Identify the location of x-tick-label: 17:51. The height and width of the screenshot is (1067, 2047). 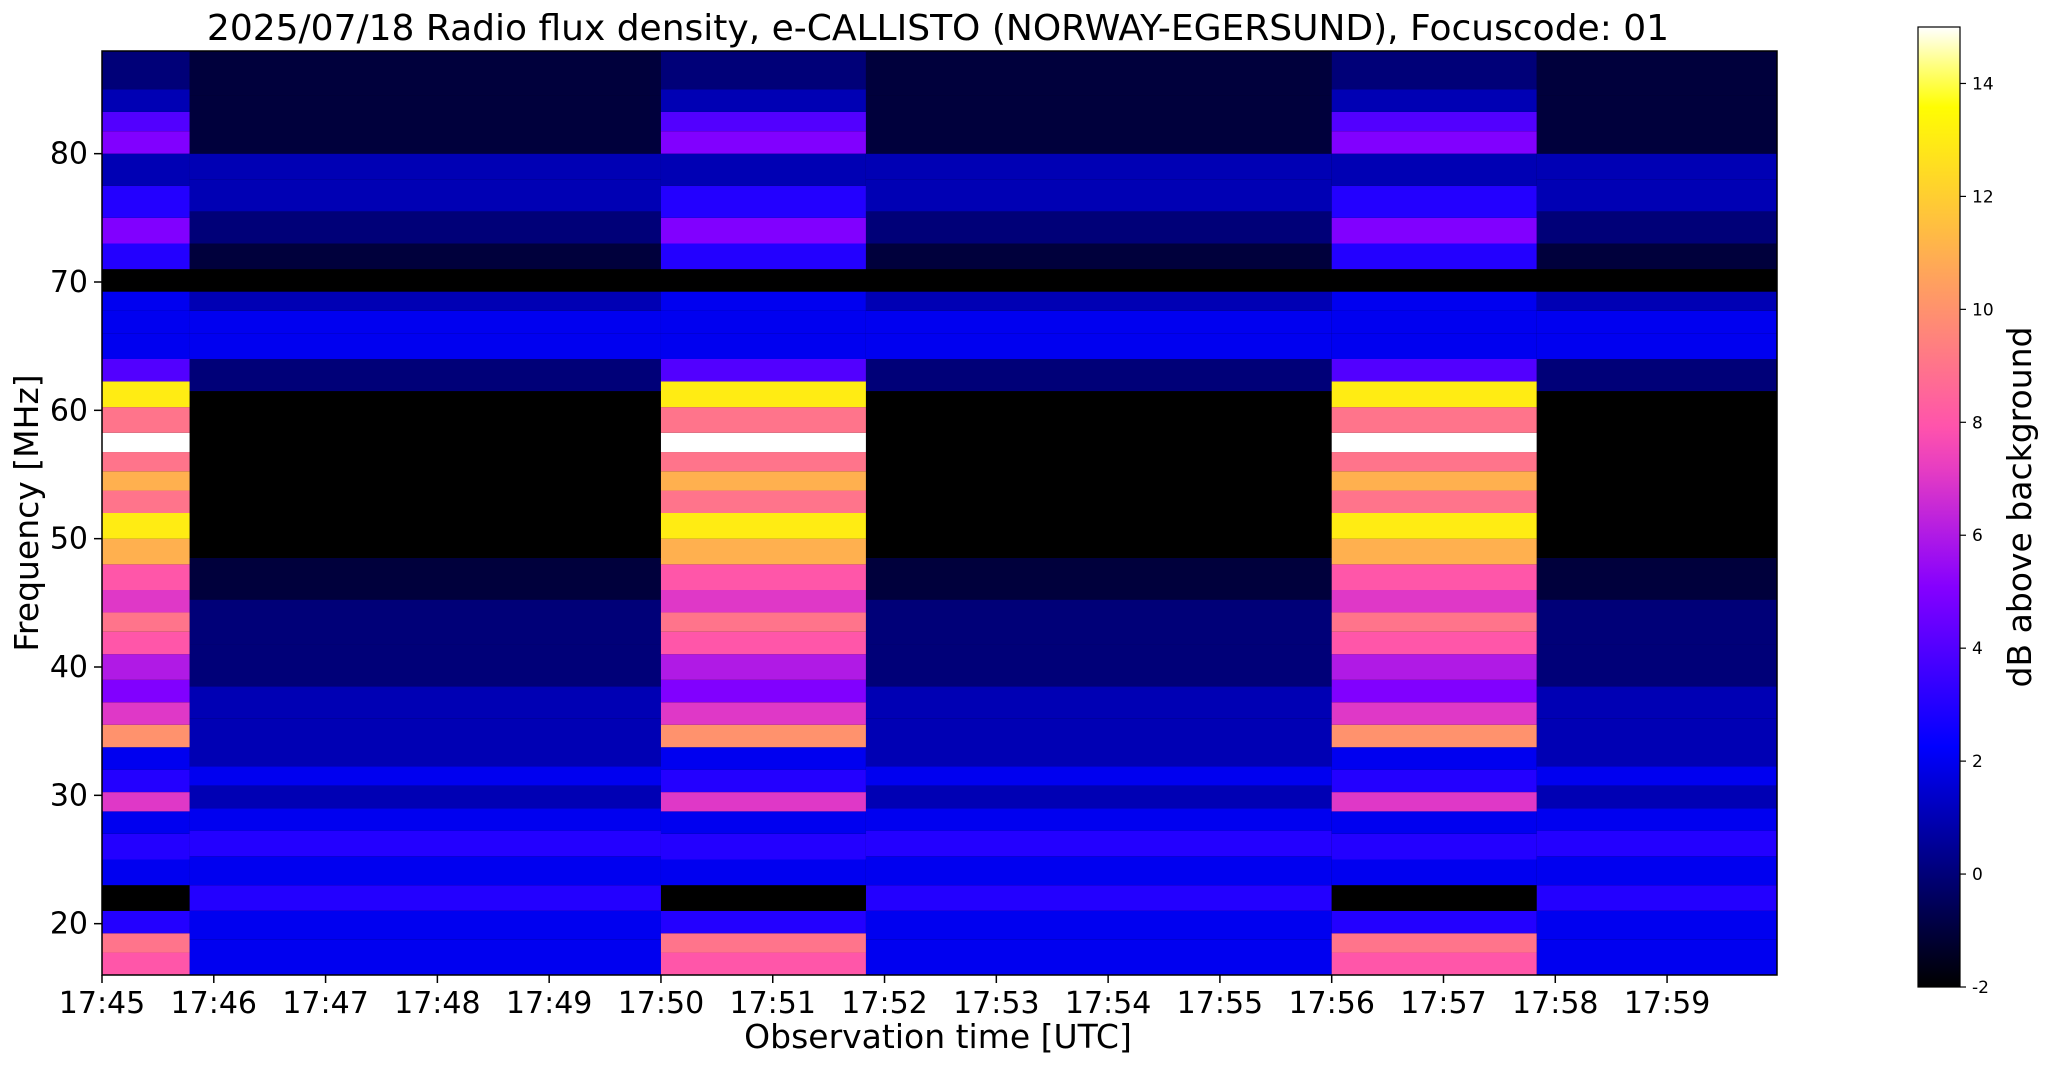
(773, 1003).